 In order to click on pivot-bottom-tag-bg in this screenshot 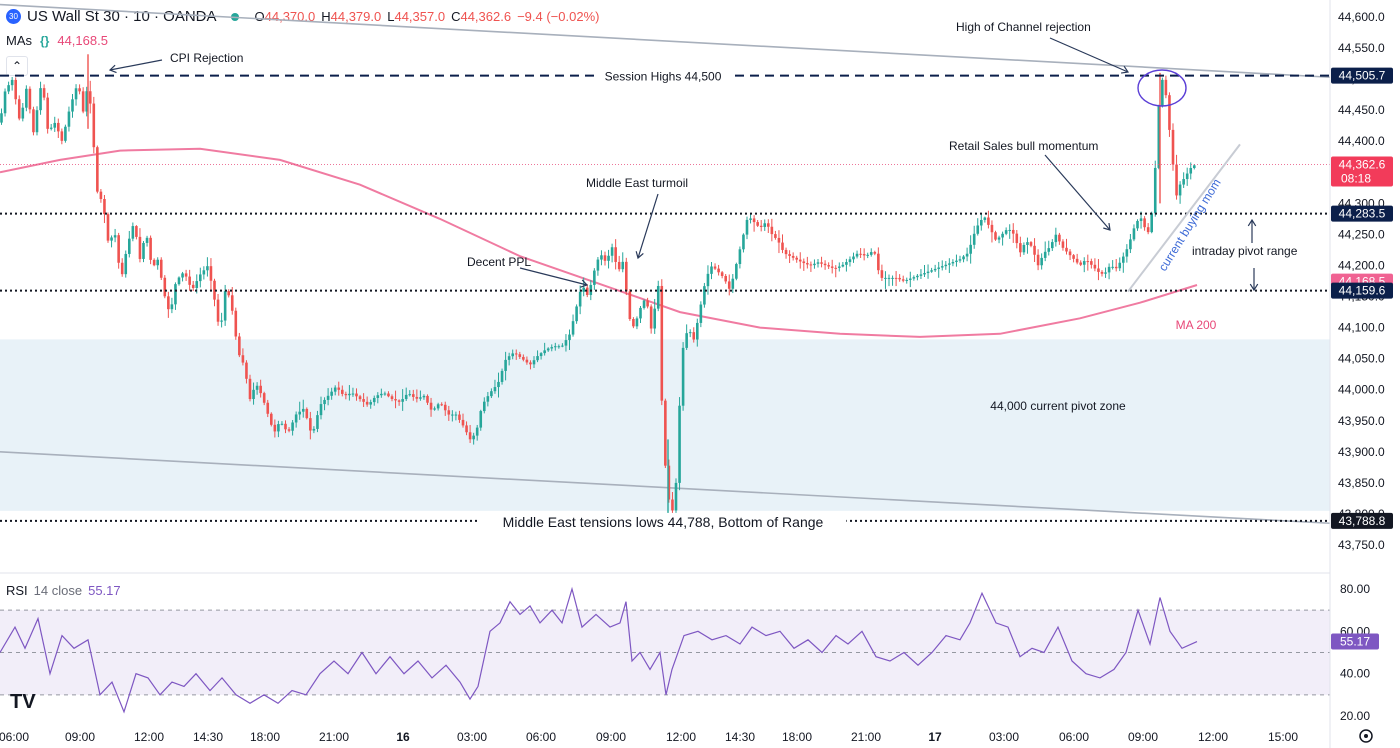, I will do `click(1362, 290)`.